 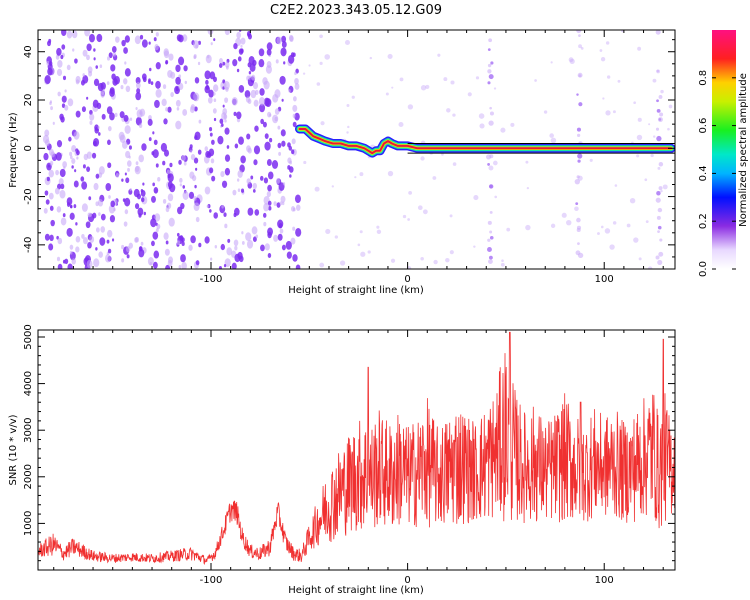 What do you see at coordinates (485, 141) in the screenshot?
I see `frequency-ridge` at bounding box center [485, 141].